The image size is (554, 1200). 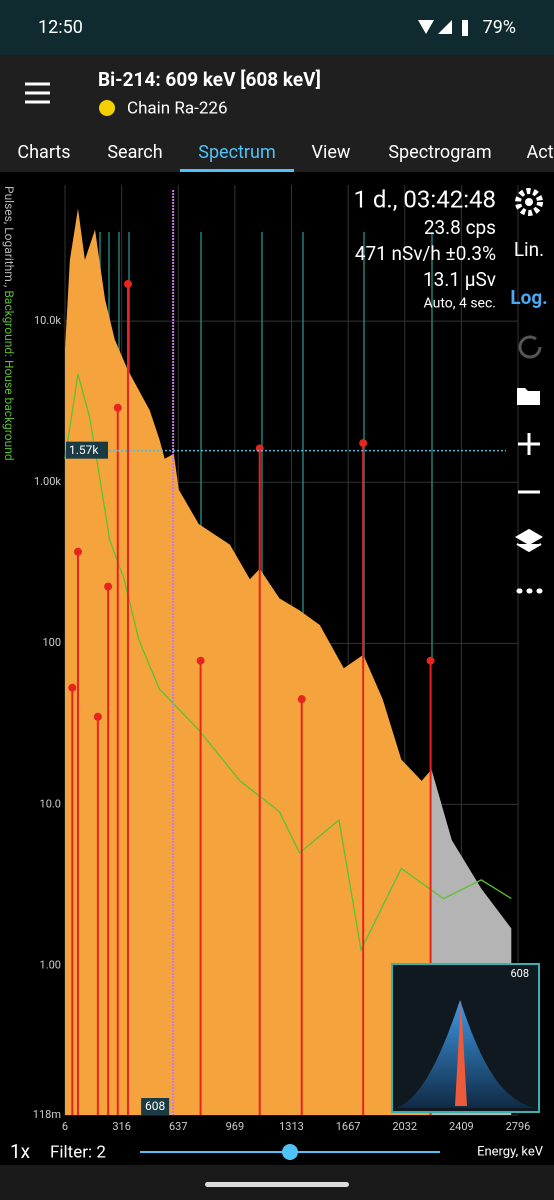 What do you see at coordinates (528, 297) in the screenshot?
I see `log-button: Log.` at bounding box center [528, 297].